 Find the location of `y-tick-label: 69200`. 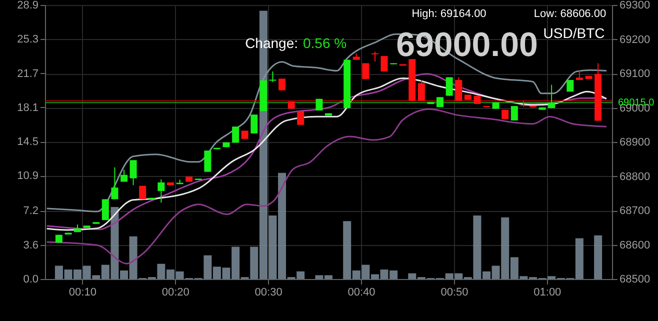

y-tick-label: 69200 is located at coordinates (635, 40).